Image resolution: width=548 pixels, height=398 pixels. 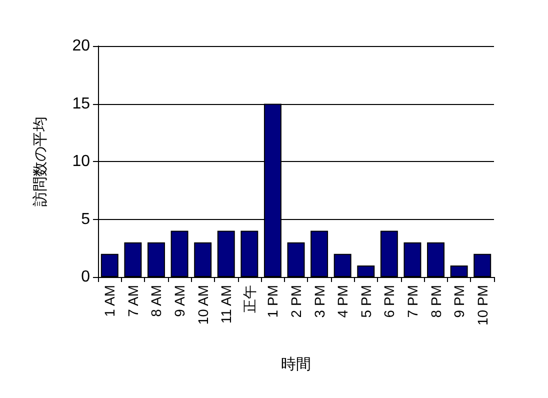 I want to click on x-tick-label: 1 AM, so click(x=110, y=301).